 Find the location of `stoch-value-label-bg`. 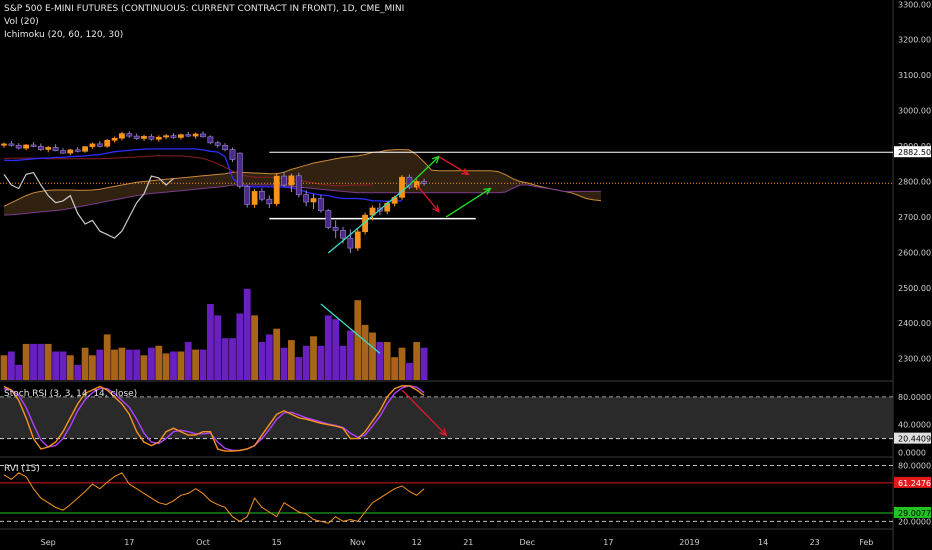

stoch-value-label-bg is located at coordinates (912, 438).